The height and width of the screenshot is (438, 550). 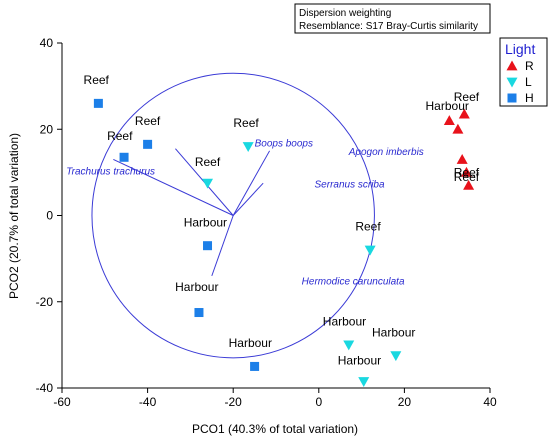 What do you see at coordinates (45, 388) in the screenshot?
I see `y-tick-label: -40` at bounding box center [45, 388].